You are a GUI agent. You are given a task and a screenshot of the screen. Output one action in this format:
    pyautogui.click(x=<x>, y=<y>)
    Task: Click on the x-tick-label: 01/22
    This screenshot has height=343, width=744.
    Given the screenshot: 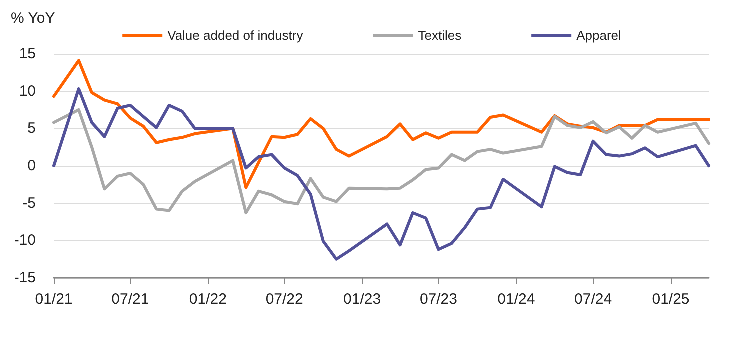 What is the action you would take?
    pyautogui.click(x=208, y=299)
    